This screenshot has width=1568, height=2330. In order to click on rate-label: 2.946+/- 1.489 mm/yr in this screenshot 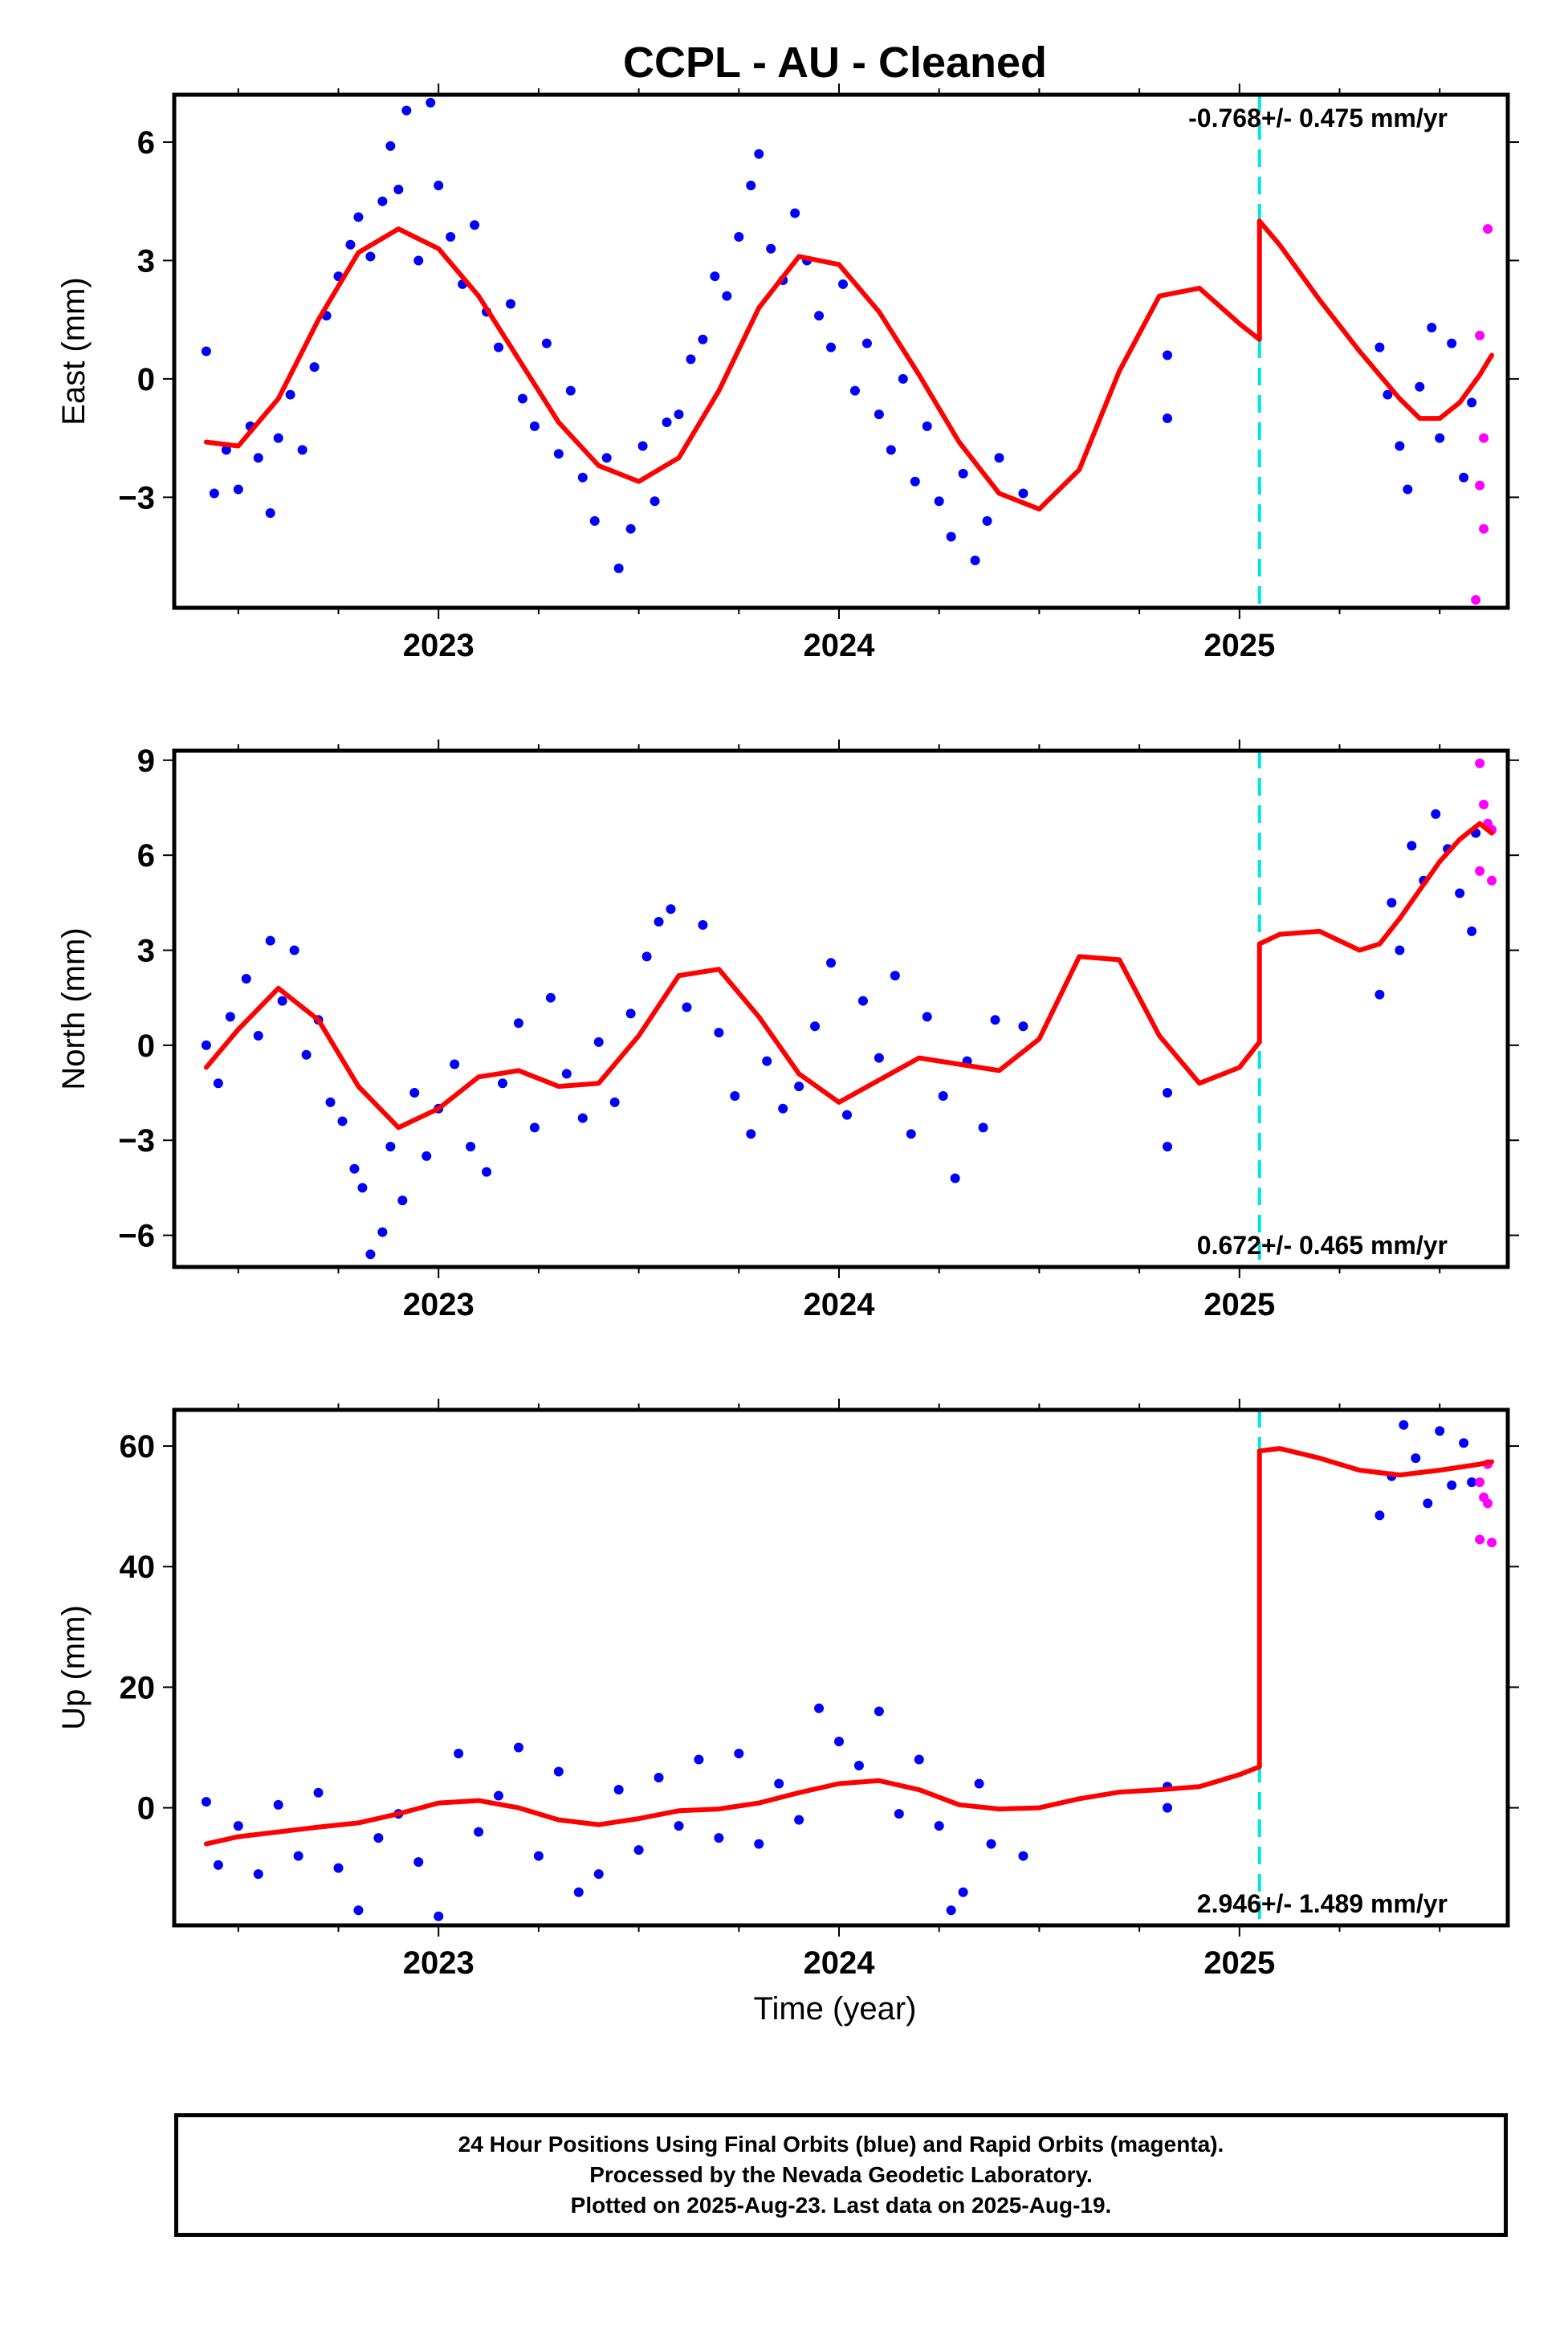, I will do `click(1322, 1903)`.